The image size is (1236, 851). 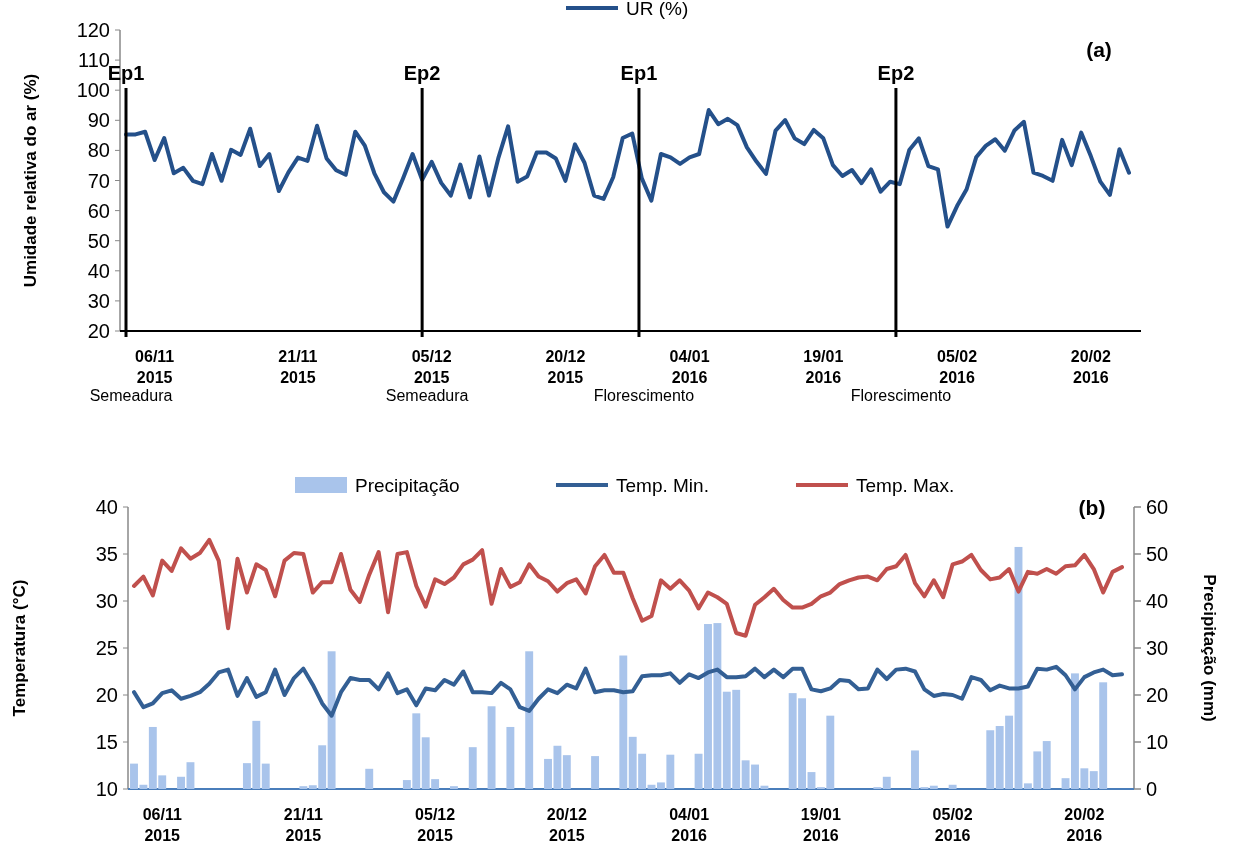 I want to click on legend-label: Temp. Max., so click(x=905, y=485).